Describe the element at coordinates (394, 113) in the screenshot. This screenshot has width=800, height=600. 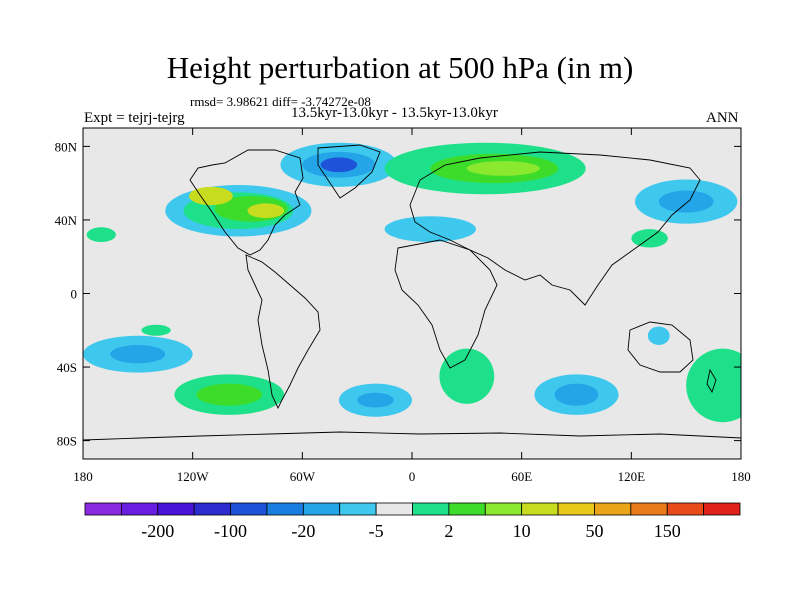
I see `period-label: 13.5kyr-13.0kyr - 13.5kyr-13.0kyr` at that location.